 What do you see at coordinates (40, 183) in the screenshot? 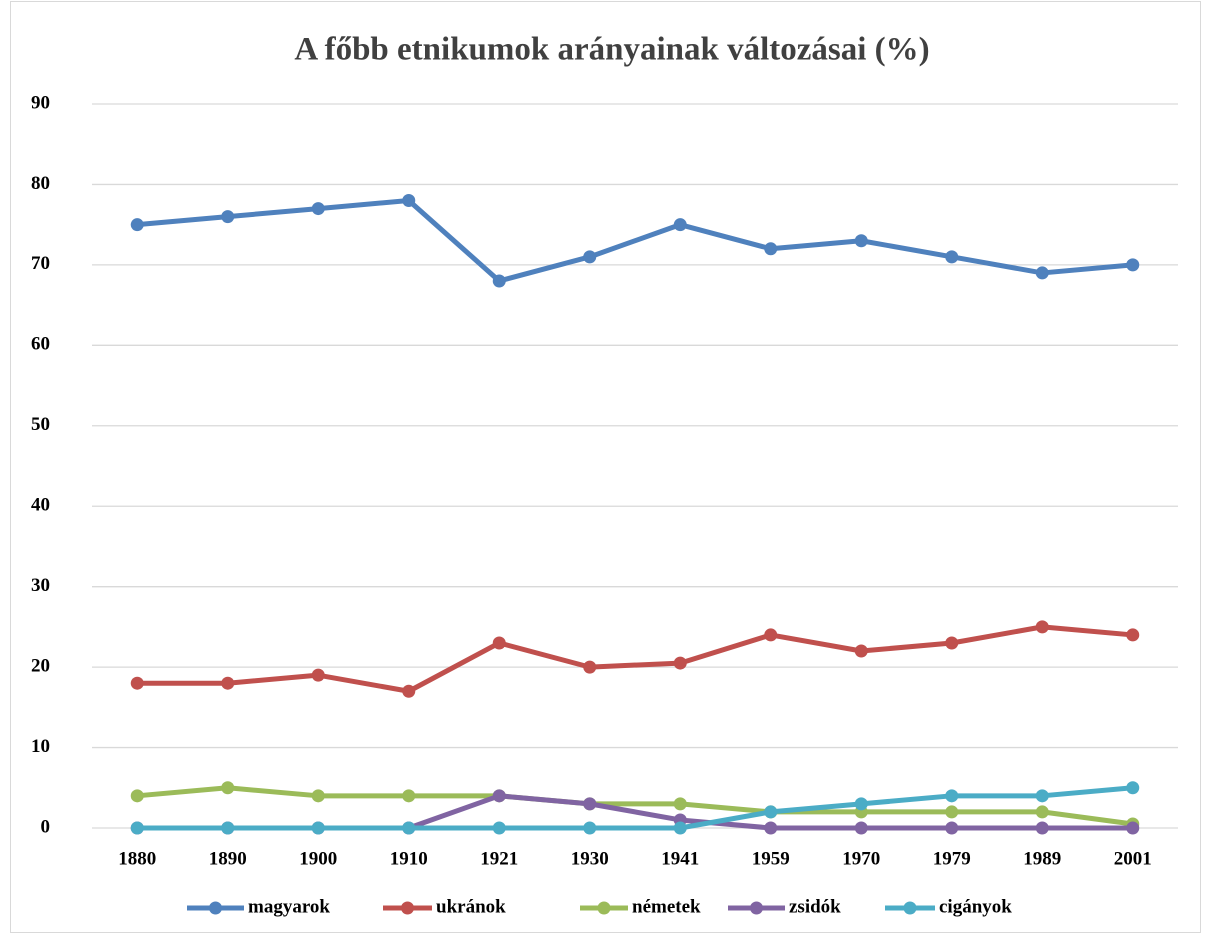
I see `y-tick-label: 80` at bounding box center [40, 183].